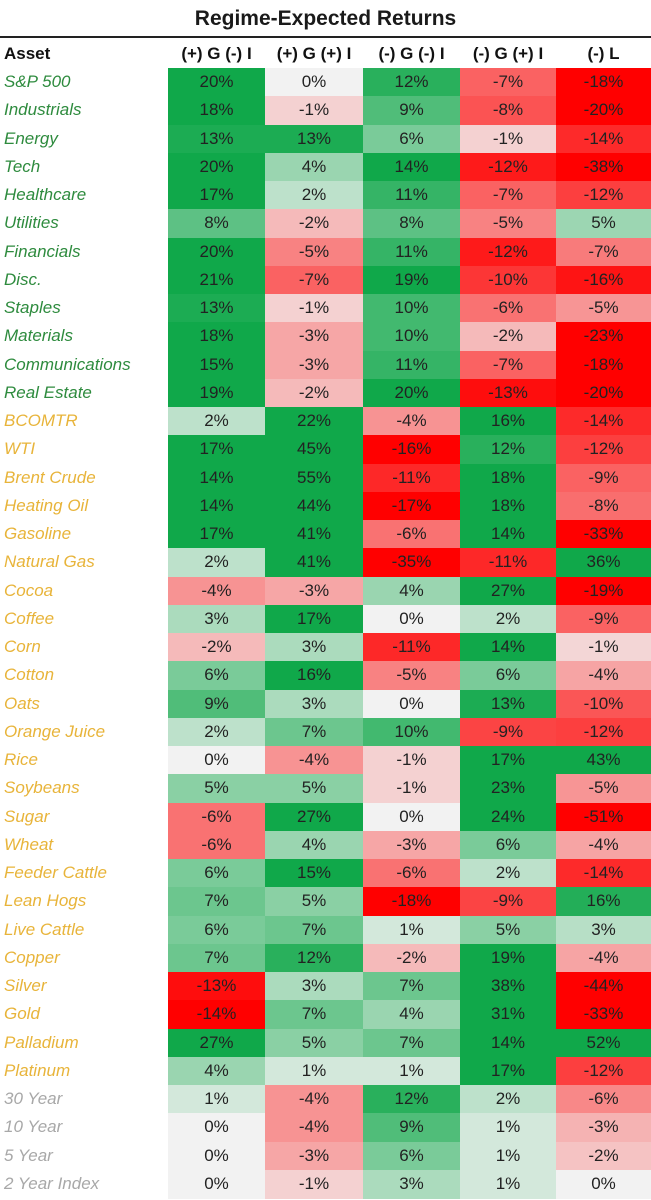 Image resolution: width=651 pixels, height=1200 pixels. Describe the element at coordinates (48, 392) in the screenshot. I see `asset-label: Real Estate` at that location.